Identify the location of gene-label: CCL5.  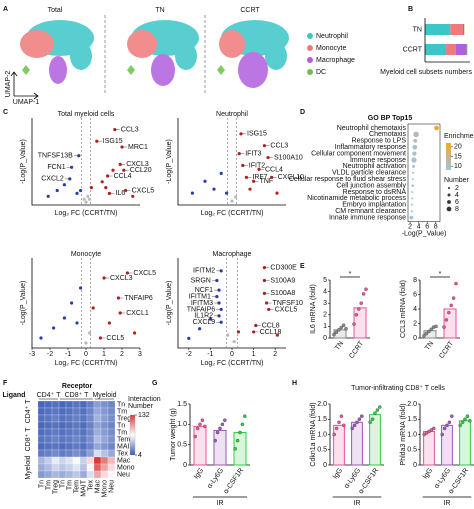
(115, 338).